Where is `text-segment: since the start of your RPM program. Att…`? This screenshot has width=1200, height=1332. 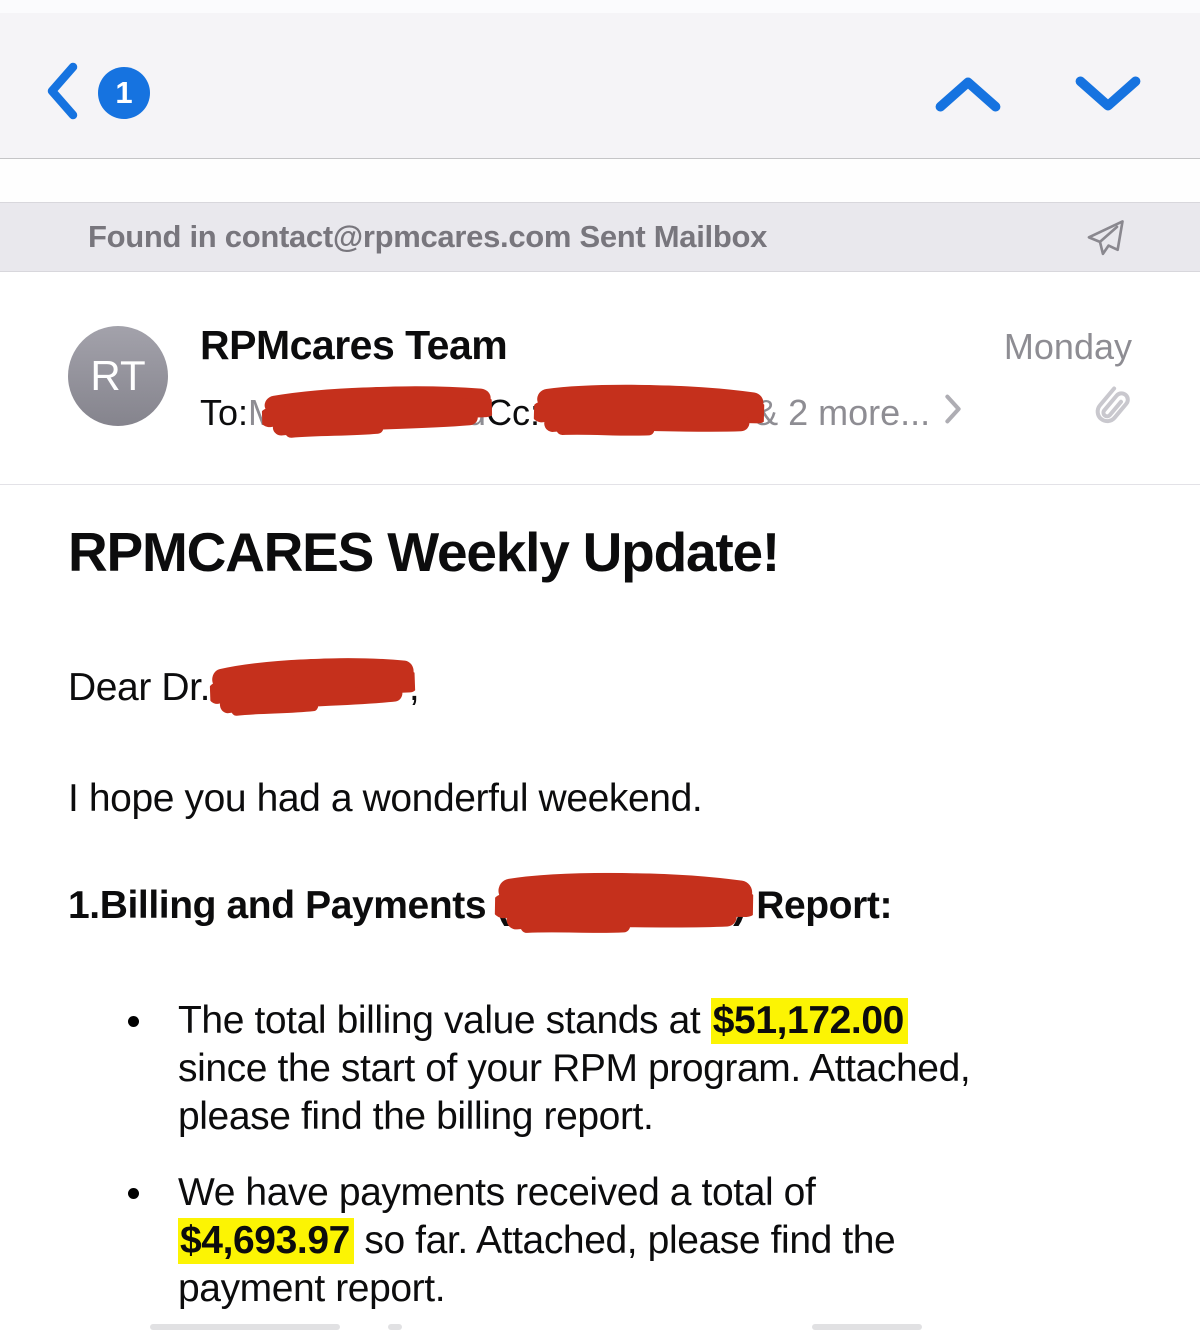 text-segment: since the start of your RPM program. Att… is located at coordinates (574, 1068).